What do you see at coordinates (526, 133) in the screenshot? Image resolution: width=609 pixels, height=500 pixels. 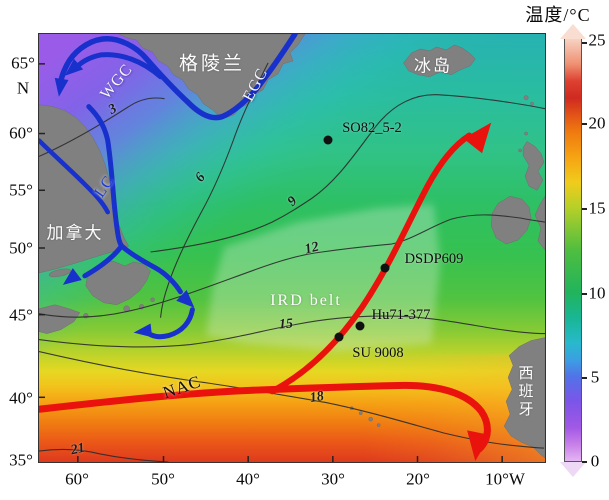 I see `land-shetland` at bounding box center [526, 133].